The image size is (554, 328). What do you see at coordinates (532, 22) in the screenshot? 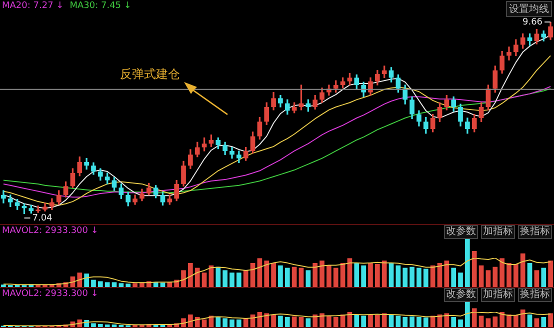
I see `annotation: 9.66` at bounding box center [532, 22].